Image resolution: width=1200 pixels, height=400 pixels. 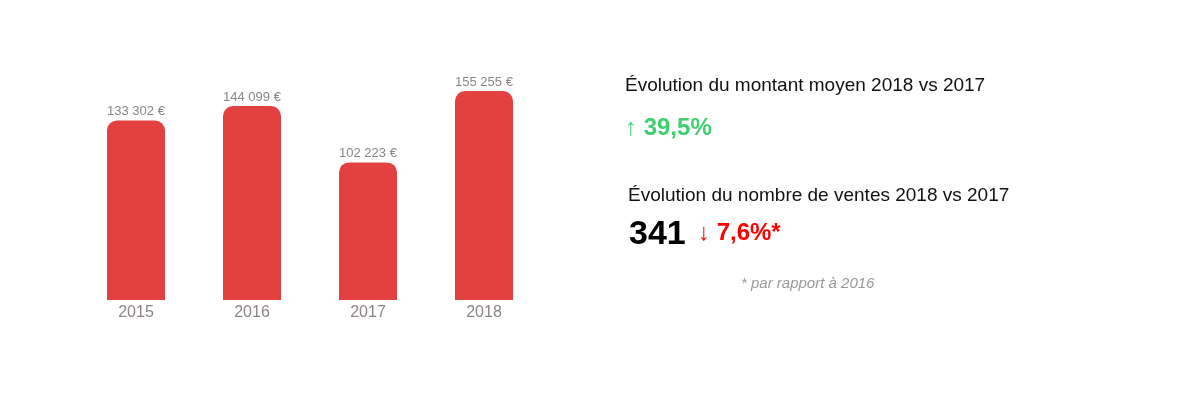 I want to click on x-tick-label: 2015, so click(x=136, y=311).